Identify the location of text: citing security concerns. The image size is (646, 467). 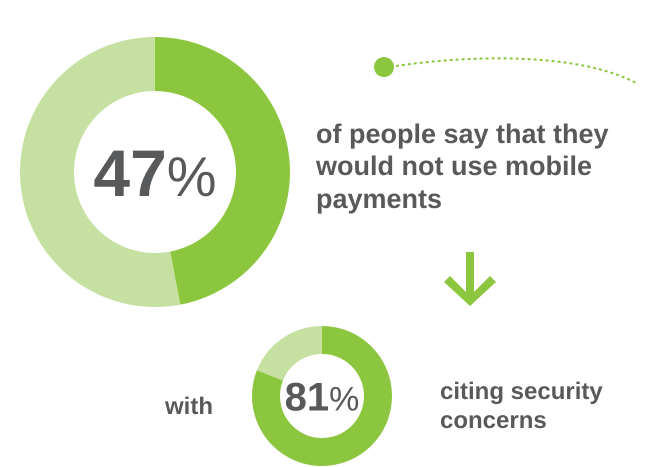
(522, 407).